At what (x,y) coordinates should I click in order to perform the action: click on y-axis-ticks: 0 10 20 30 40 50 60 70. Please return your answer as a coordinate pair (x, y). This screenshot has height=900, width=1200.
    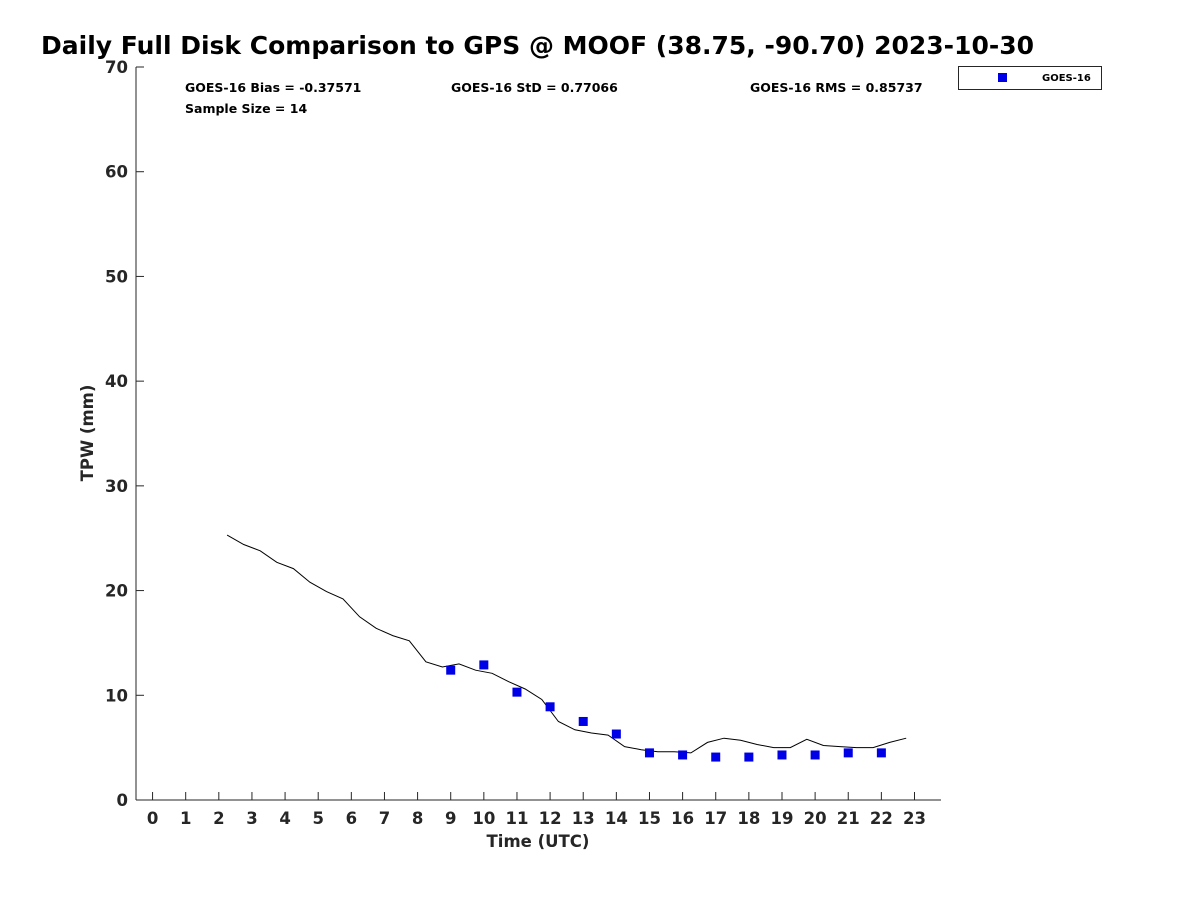
    Looking at the image, I should click on (124, 434).